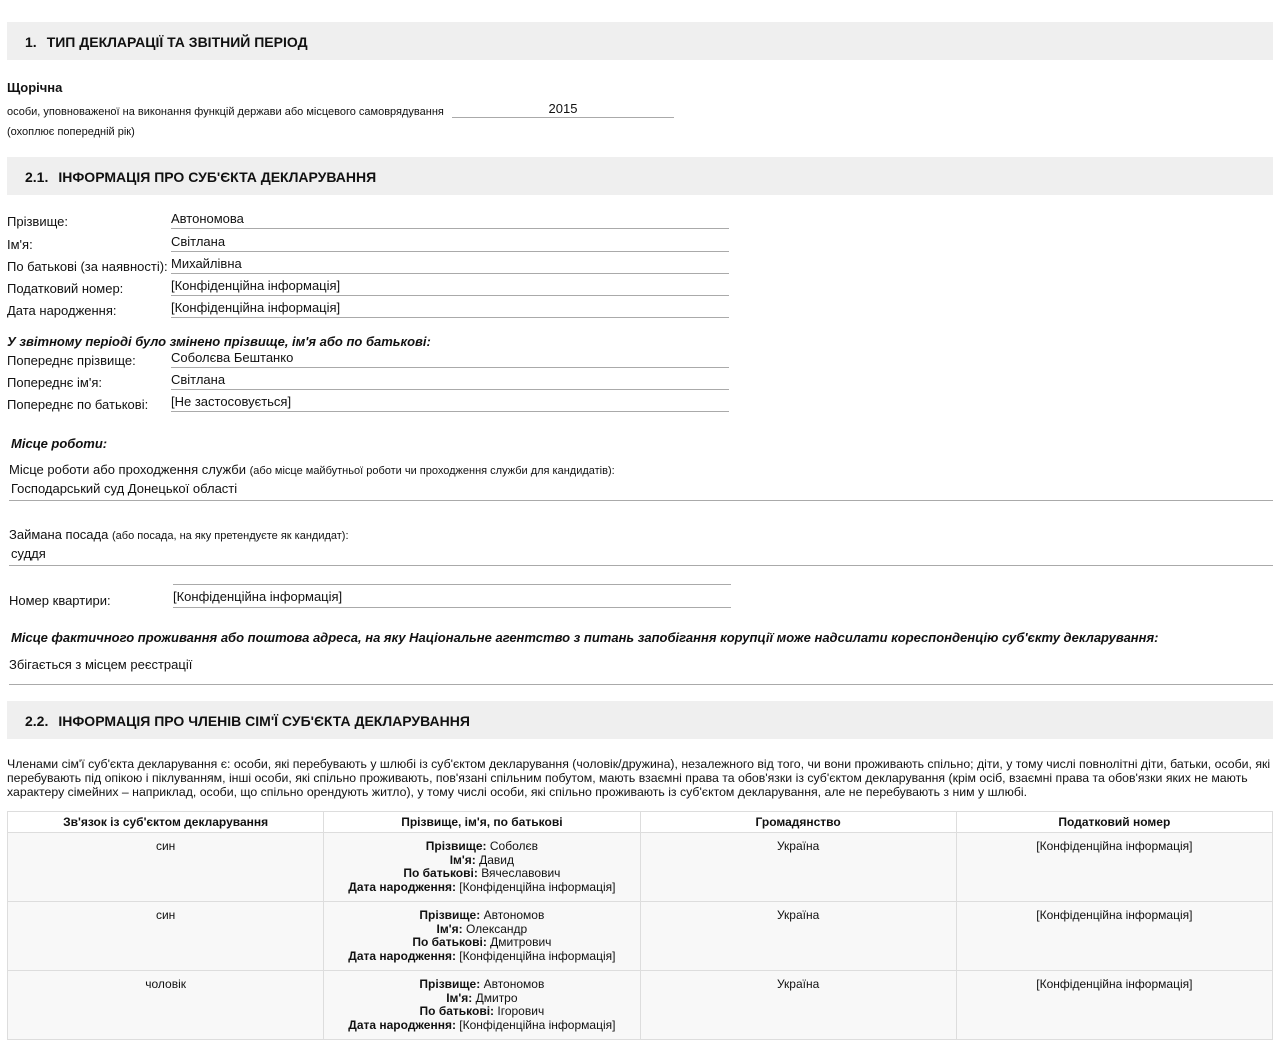 The height and width of the screenshot is (1051, 1280). I want to click on field-label: Прізвище:, so click(37, 222).